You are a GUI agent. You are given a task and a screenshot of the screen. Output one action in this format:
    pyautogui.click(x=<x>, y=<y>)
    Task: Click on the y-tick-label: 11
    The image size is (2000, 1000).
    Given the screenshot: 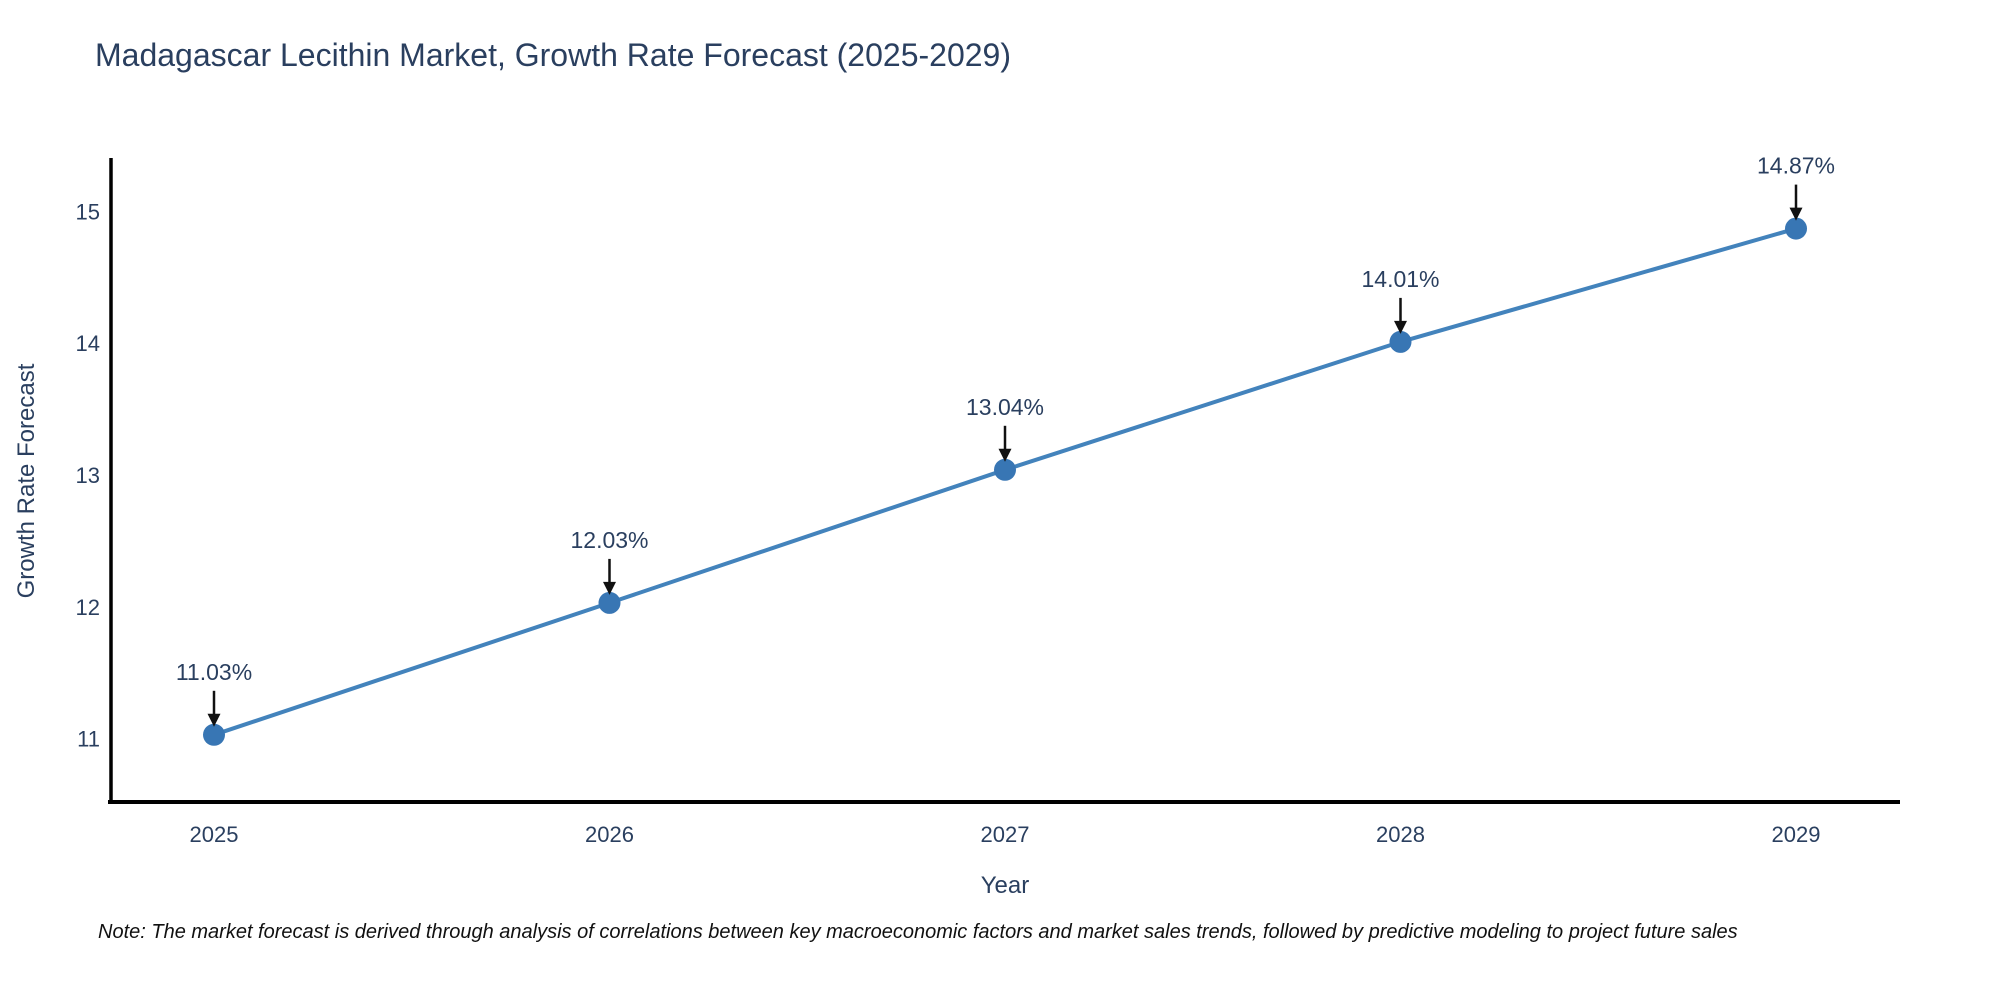 What is the action you would take?
    pyautogui.click(x=88, y=739)
    